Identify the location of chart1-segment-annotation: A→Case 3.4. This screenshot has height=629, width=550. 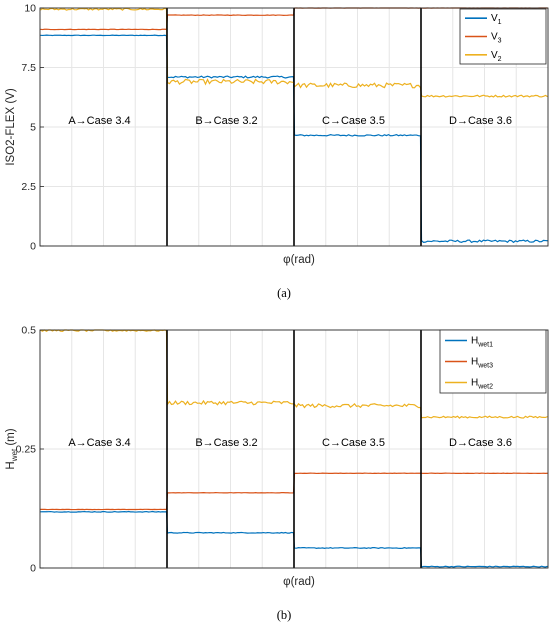
(99, 443).